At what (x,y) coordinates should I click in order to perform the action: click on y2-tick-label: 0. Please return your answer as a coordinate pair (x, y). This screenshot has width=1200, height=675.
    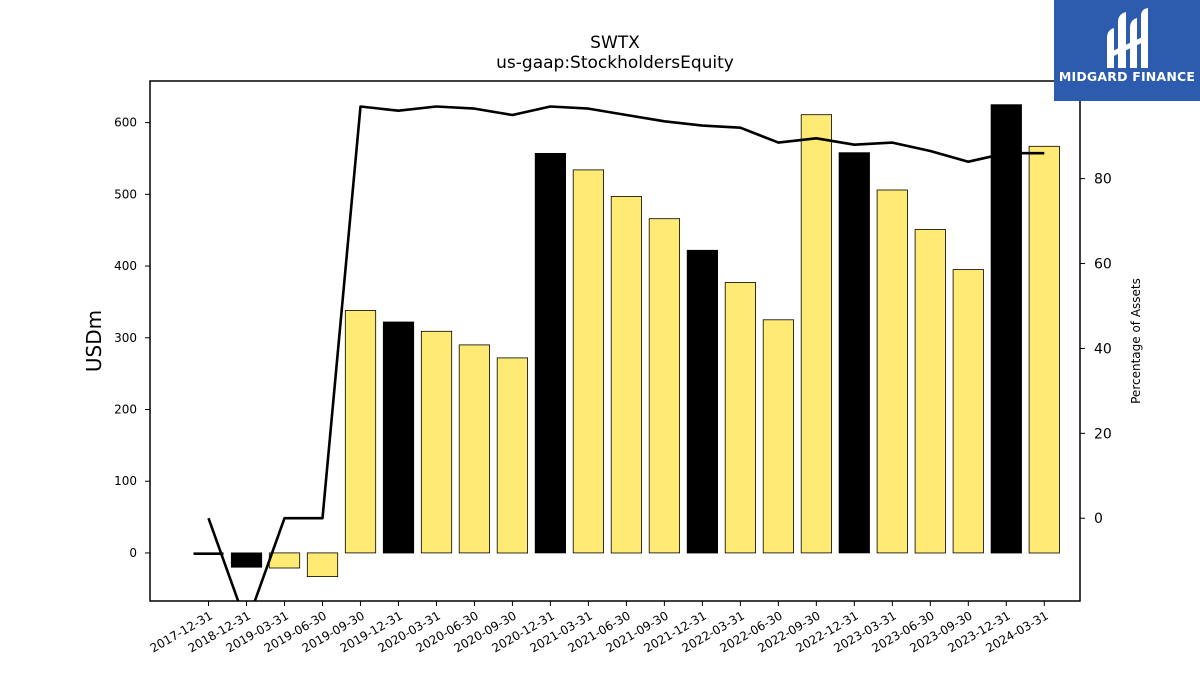
    Looking at the image, I should click on (1098, 519).